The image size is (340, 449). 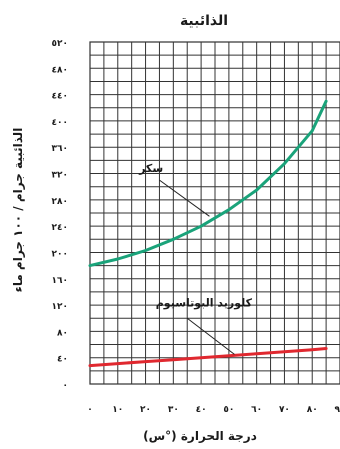 I want to click on y-axis-label: الذائبية جرام / ١٠٠ جرام ماء, so click(x=18, y=210).